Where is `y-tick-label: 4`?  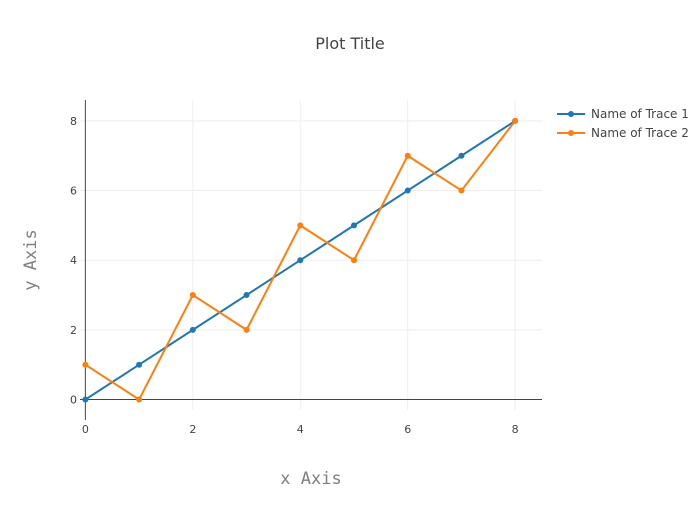 y-tick-label: 4 is located at coordinates (73, 260).